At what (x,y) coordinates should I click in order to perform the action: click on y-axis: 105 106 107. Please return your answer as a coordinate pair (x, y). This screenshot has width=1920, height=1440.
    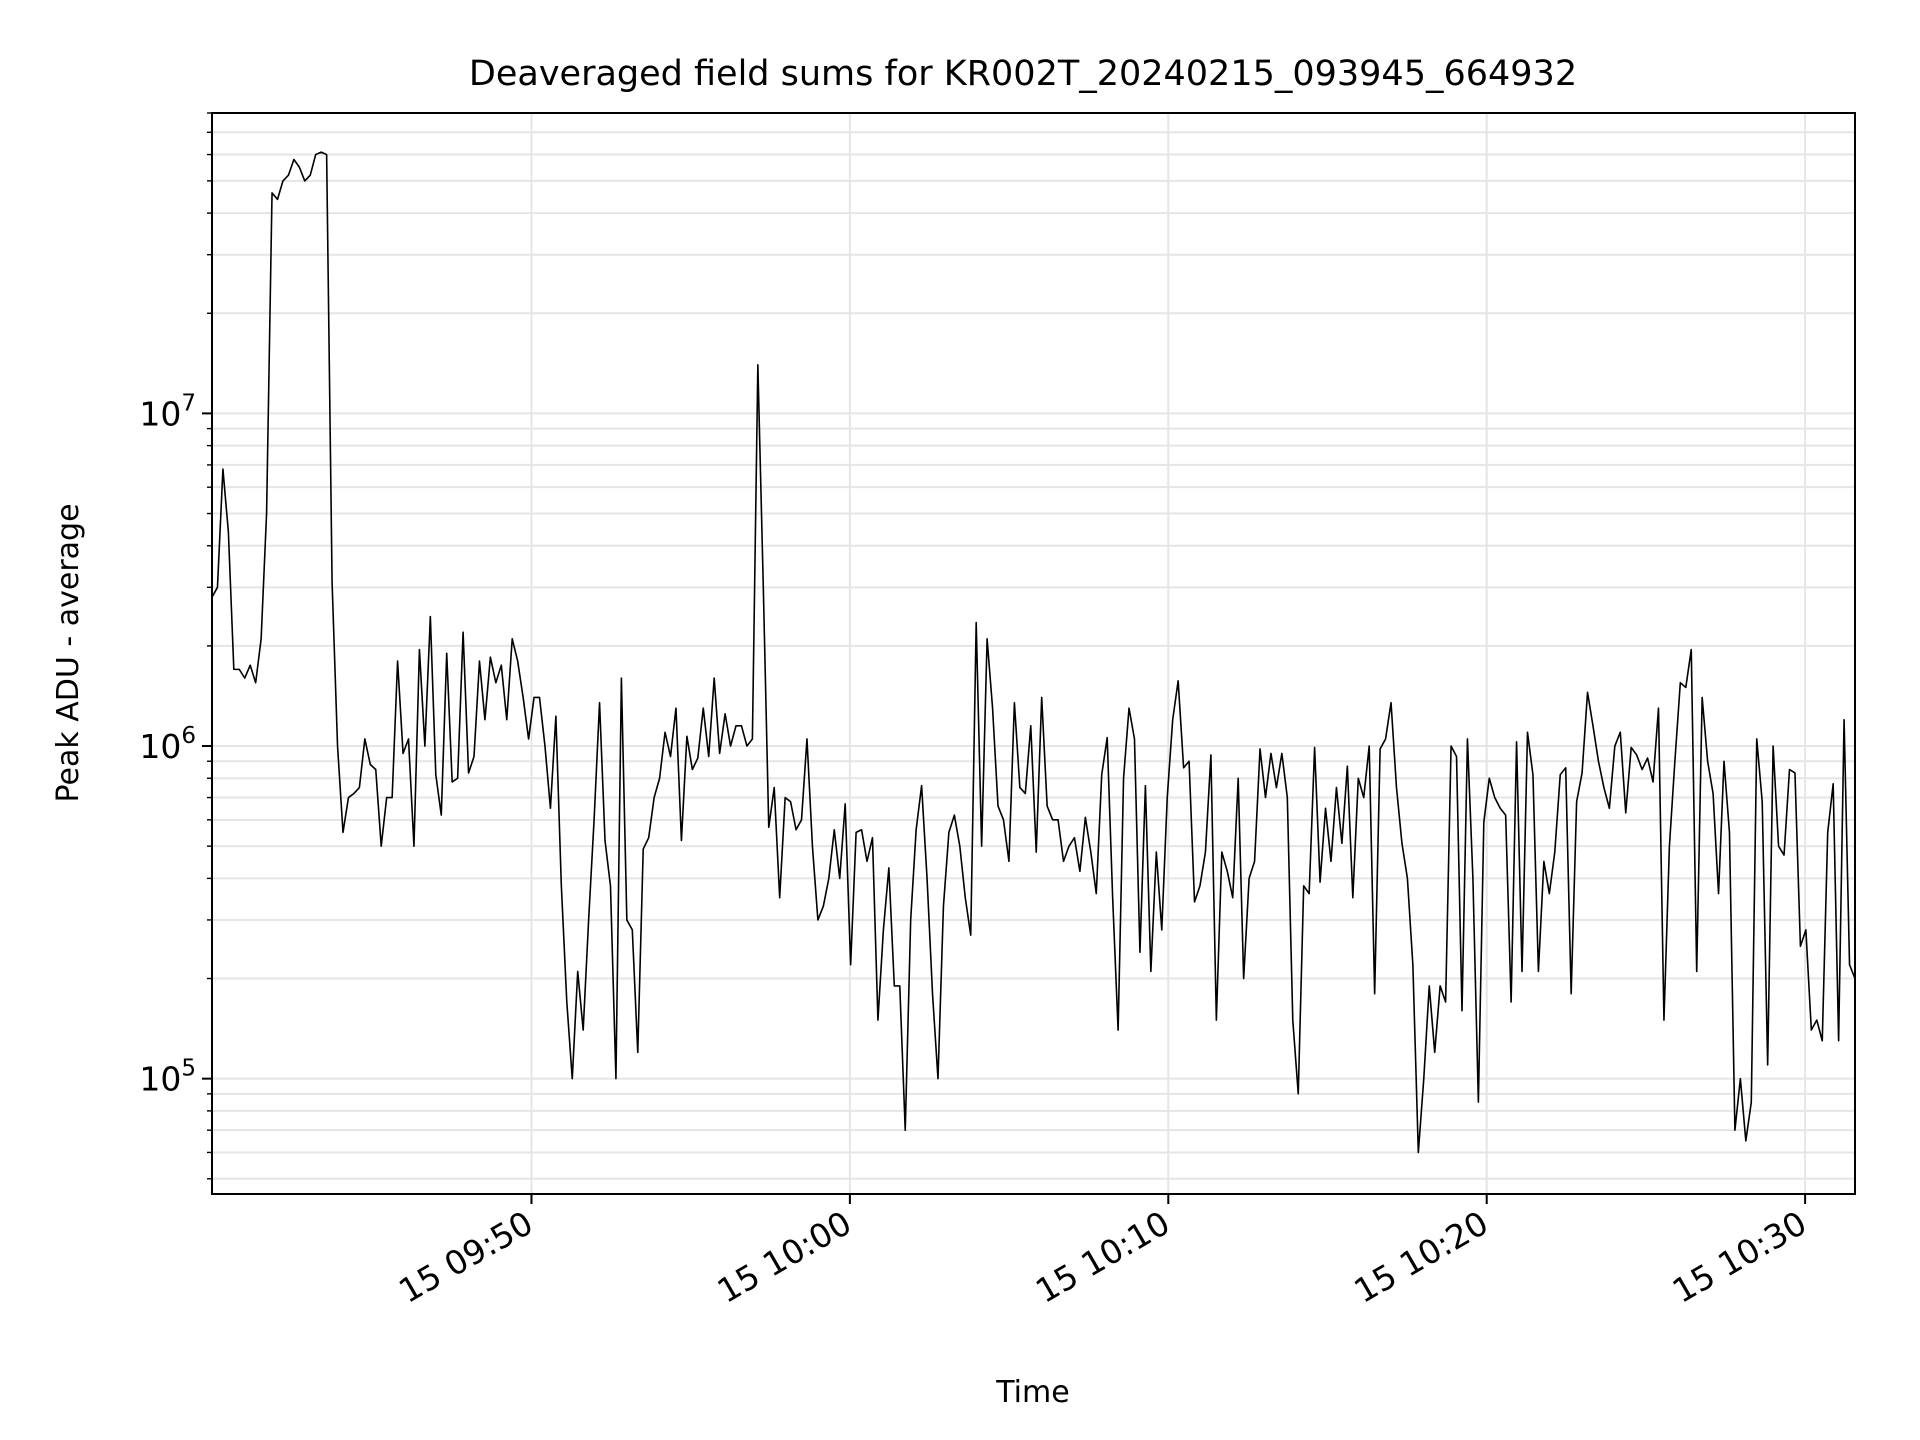
    Looking at the image, I should click on (175, 646).